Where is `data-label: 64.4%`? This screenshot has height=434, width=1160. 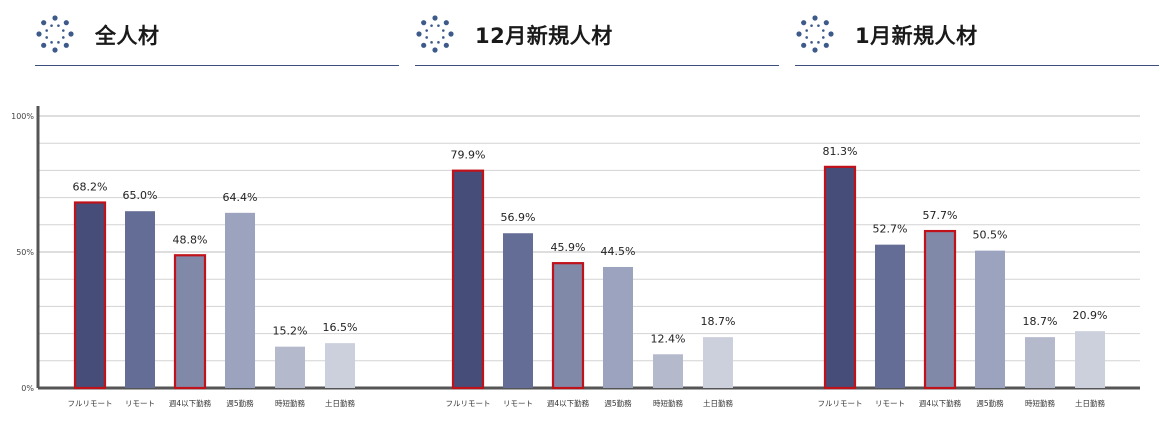 data-label: 64.4% is located at coordinates (240, 197).